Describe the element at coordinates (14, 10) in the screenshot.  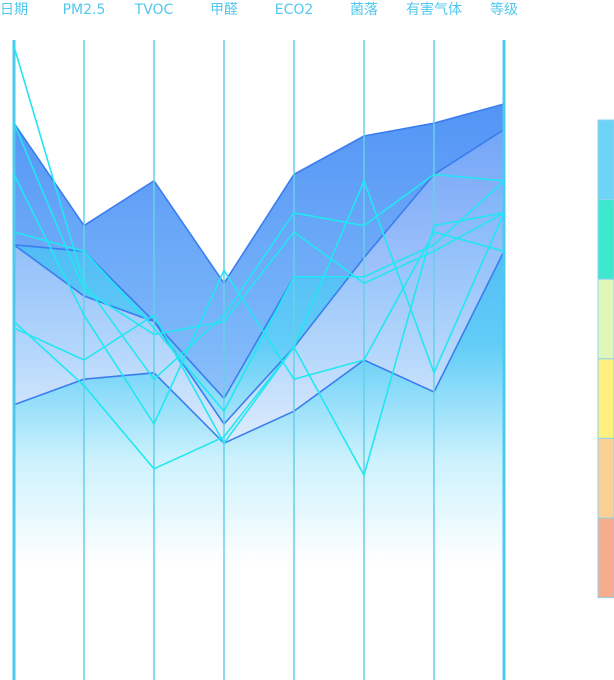
I see `axis-label-0: 日期` at that location.